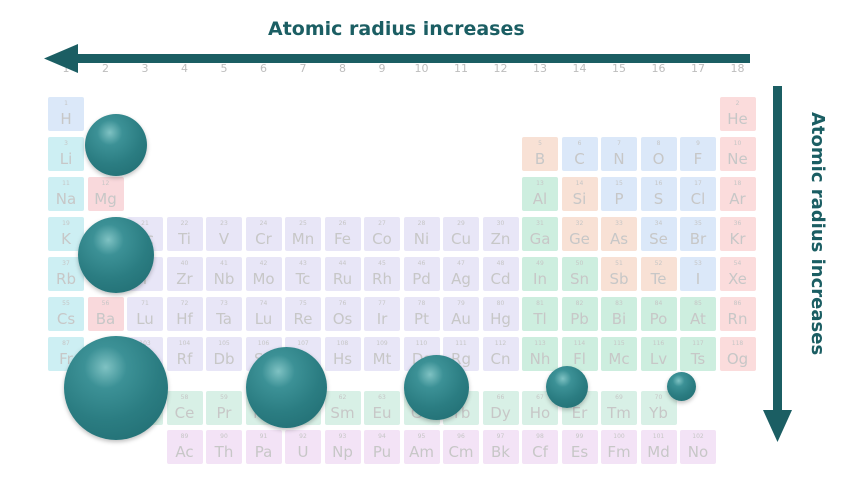 The height and width of the screenshot is (492, 848). I want to click on group-number: 1, so click(66, 68).